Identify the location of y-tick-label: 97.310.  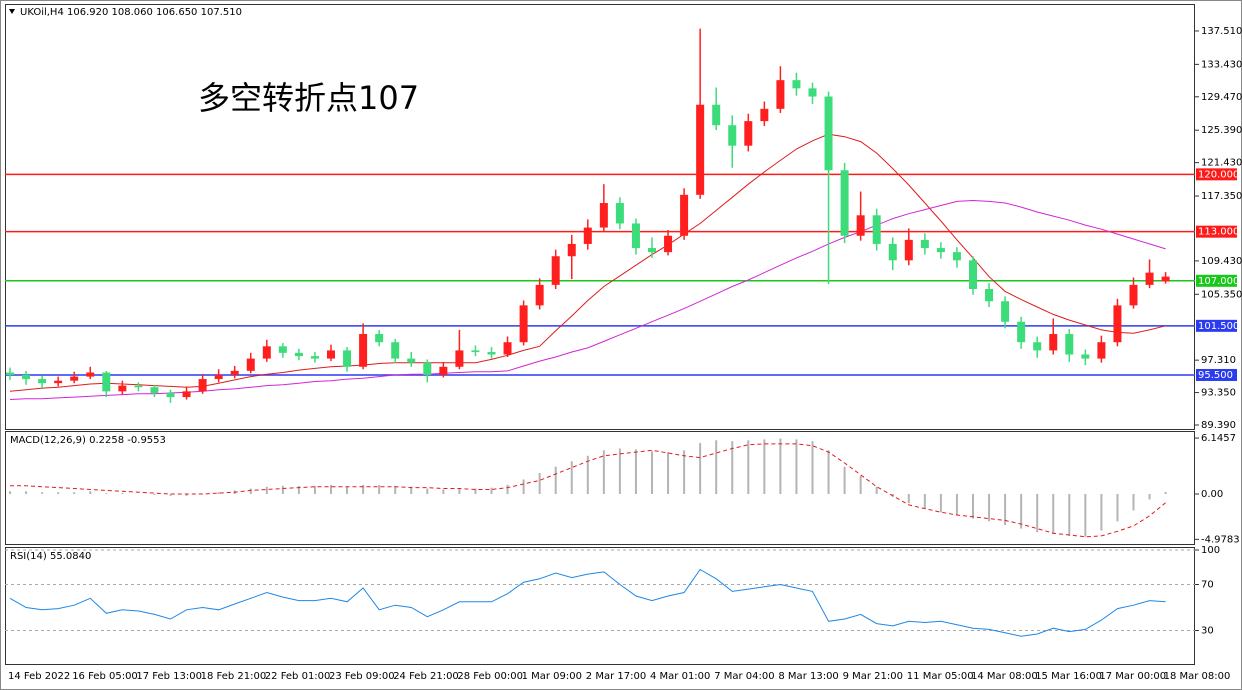
(1218, 360).